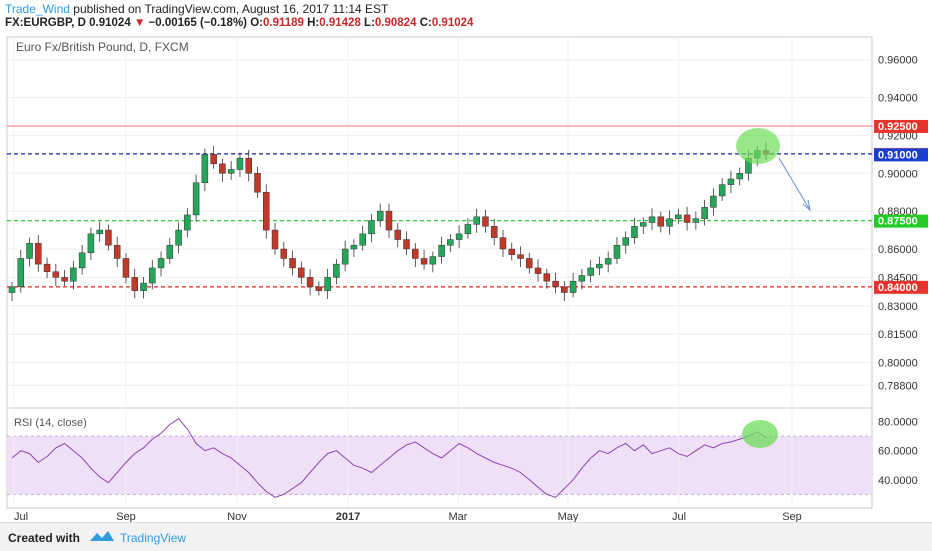 The image size is (932, 551). I want to click on y-tick-label: 0.86000, so click(898, 250).